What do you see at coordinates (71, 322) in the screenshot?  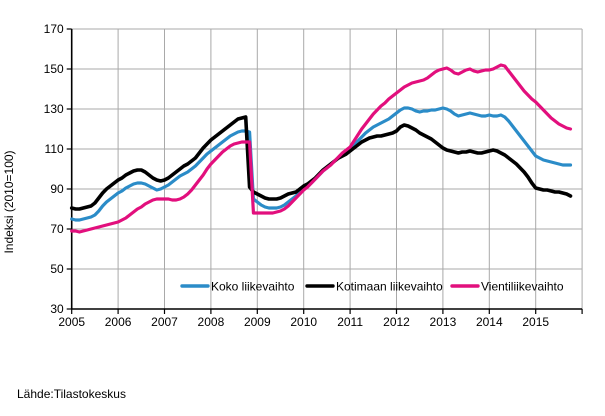 I see `x-tick-label: 2005` at bounding box center [71, 322].